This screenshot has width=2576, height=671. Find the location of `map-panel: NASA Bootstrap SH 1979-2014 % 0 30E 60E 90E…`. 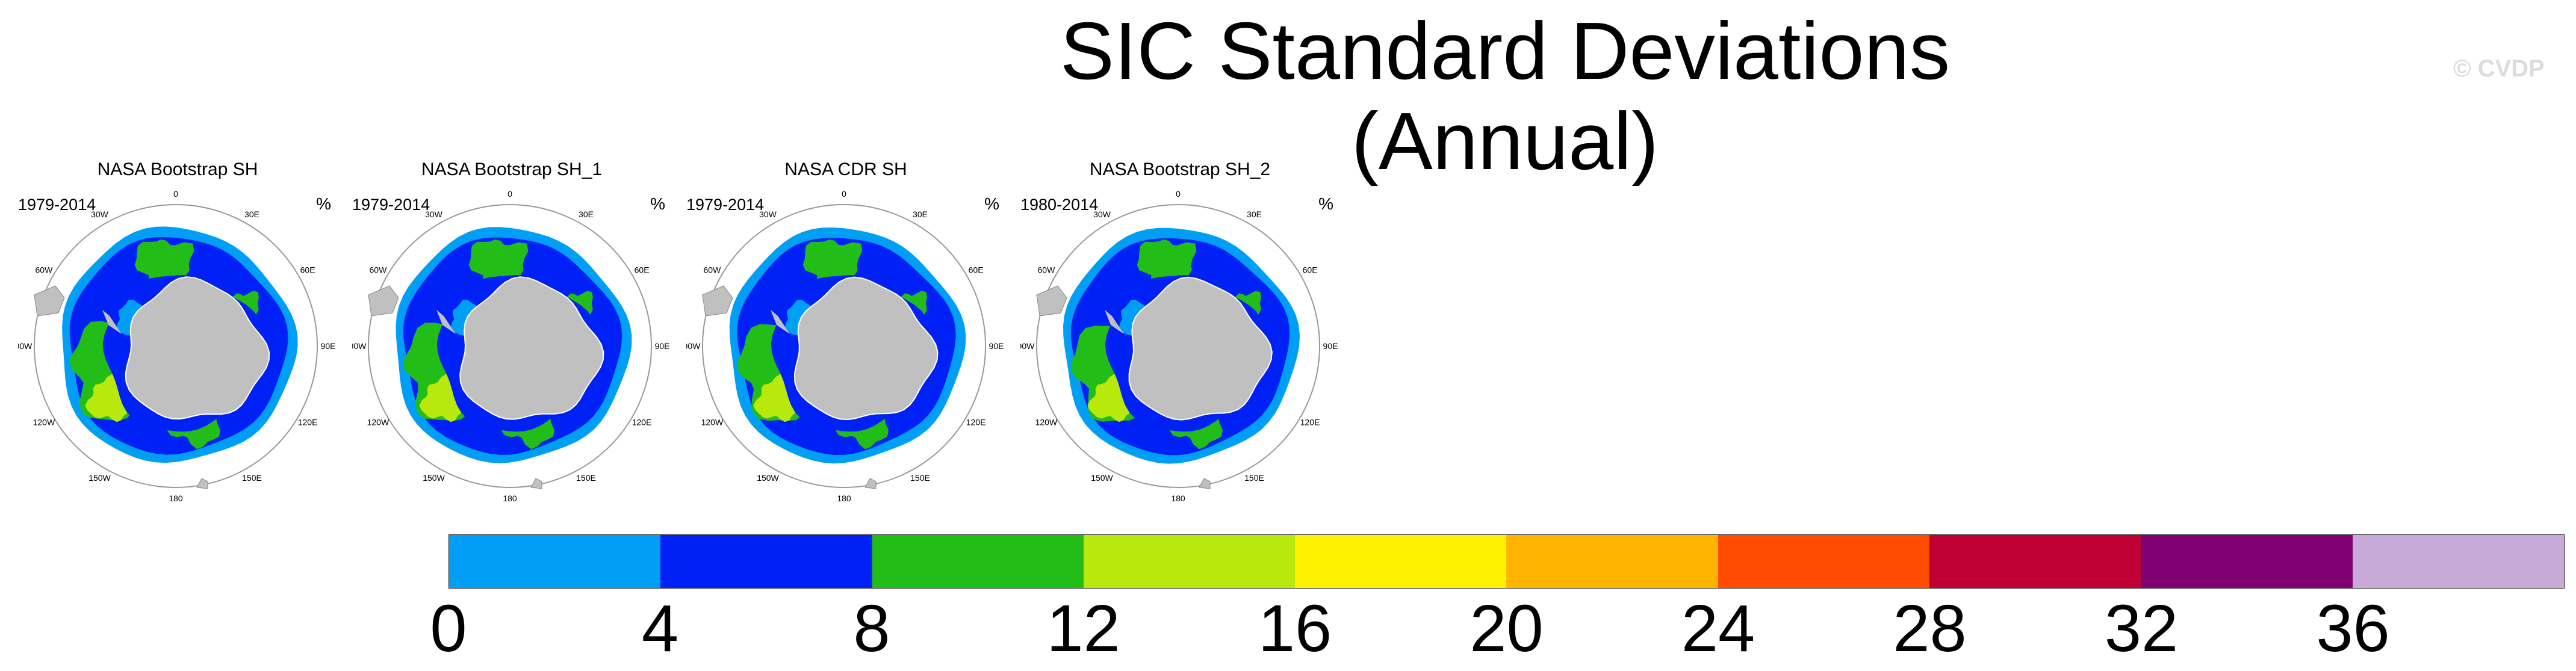

map-panel: NASA Bootstrap SH 1979-2014 % 0 30E 60E 90E… is located at coordinates (177, 327).